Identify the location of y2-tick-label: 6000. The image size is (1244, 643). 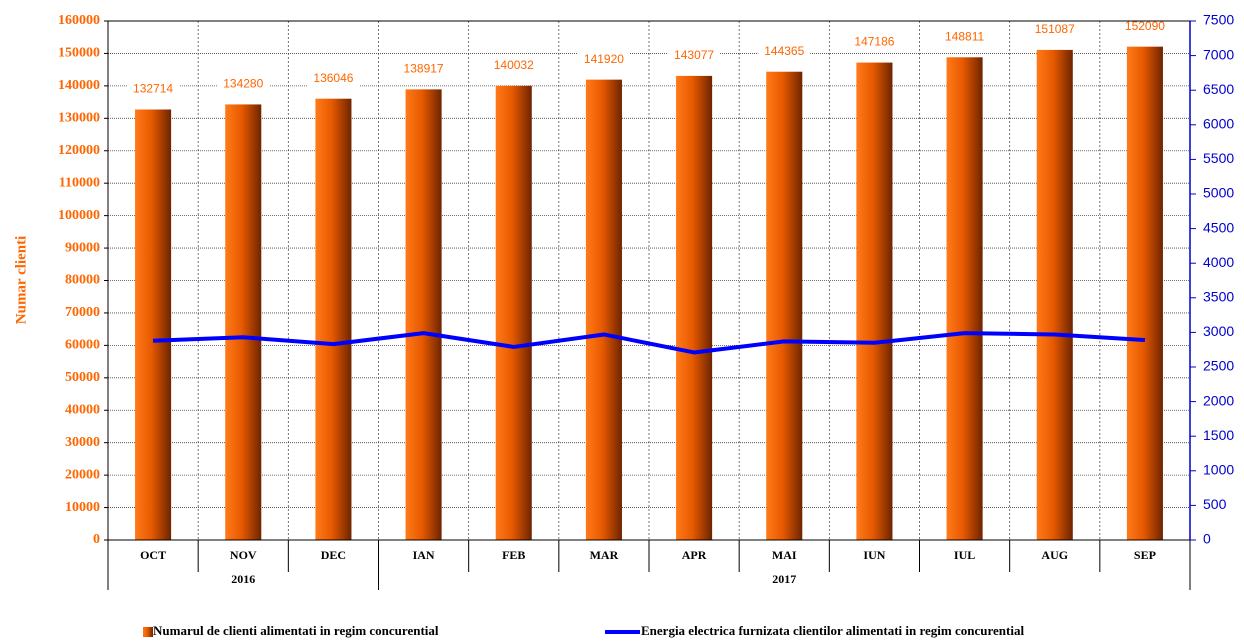
(1218, 124).